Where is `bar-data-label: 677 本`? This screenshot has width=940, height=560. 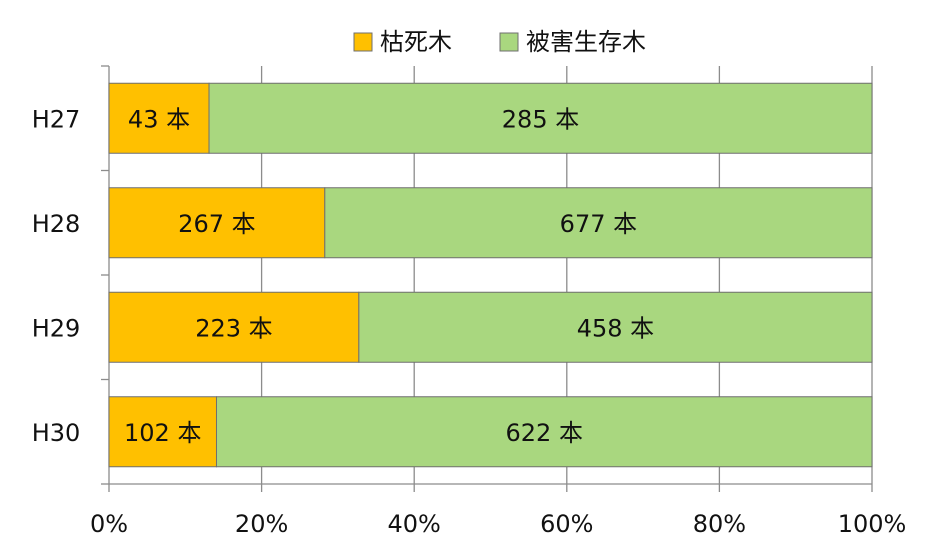 bar-data-label: 677 本 is located at coordinates (598, 224).